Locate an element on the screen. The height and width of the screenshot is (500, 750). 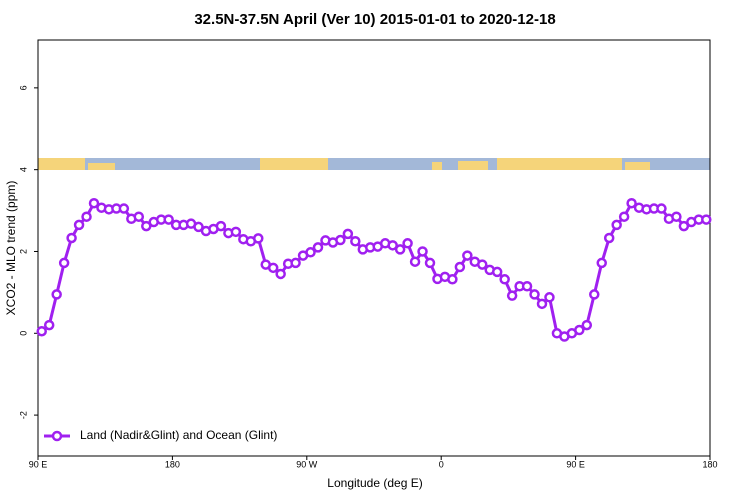
y-tick-label: 0 is located at coordinates (23, 333).